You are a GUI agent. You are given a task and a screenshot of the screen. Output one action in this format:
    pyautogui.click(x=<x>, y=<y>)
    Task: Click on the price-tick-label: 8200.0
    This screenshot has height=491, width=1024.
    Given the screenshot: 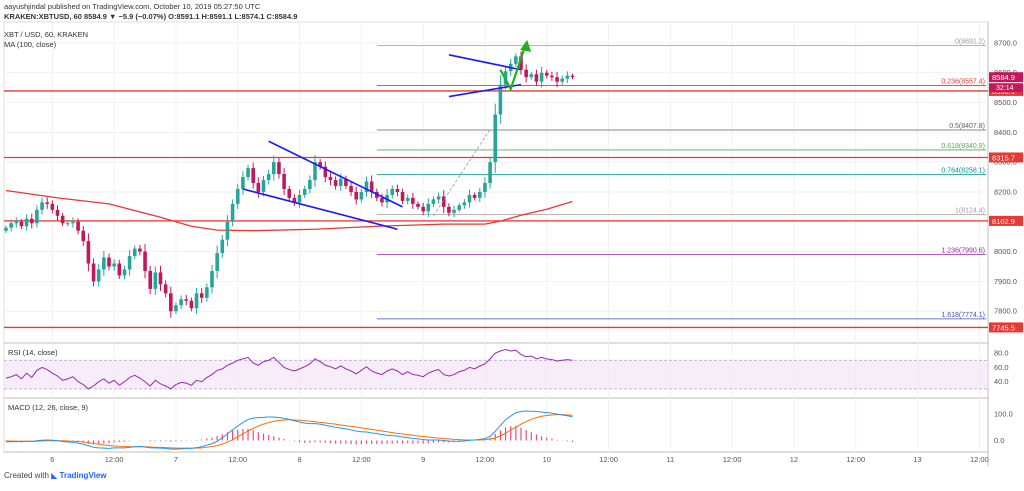 What is the action you would take?
    pyautogui.click(x=1005, y=191)
    